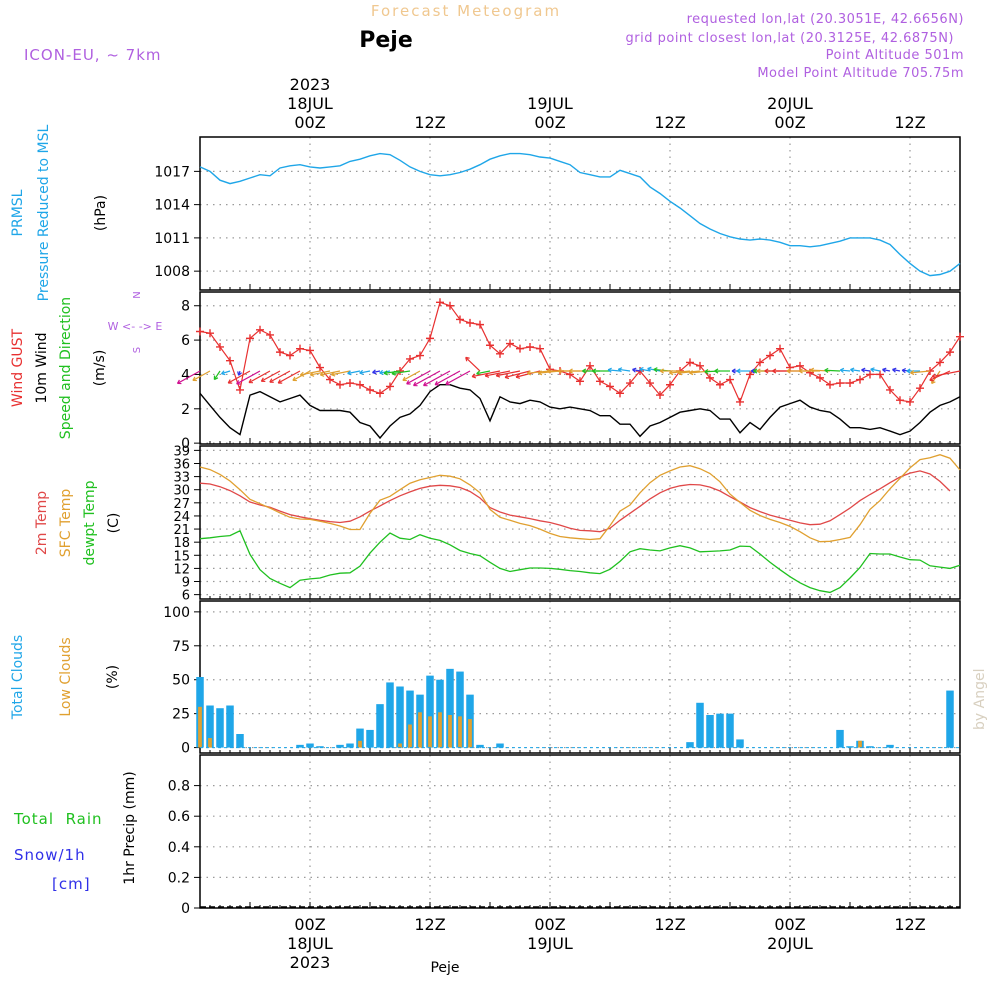 The height and width of the screenshot is (1000, 1000). I want to click on wind-label-dir: Speed and Direction, so click(66, 368).